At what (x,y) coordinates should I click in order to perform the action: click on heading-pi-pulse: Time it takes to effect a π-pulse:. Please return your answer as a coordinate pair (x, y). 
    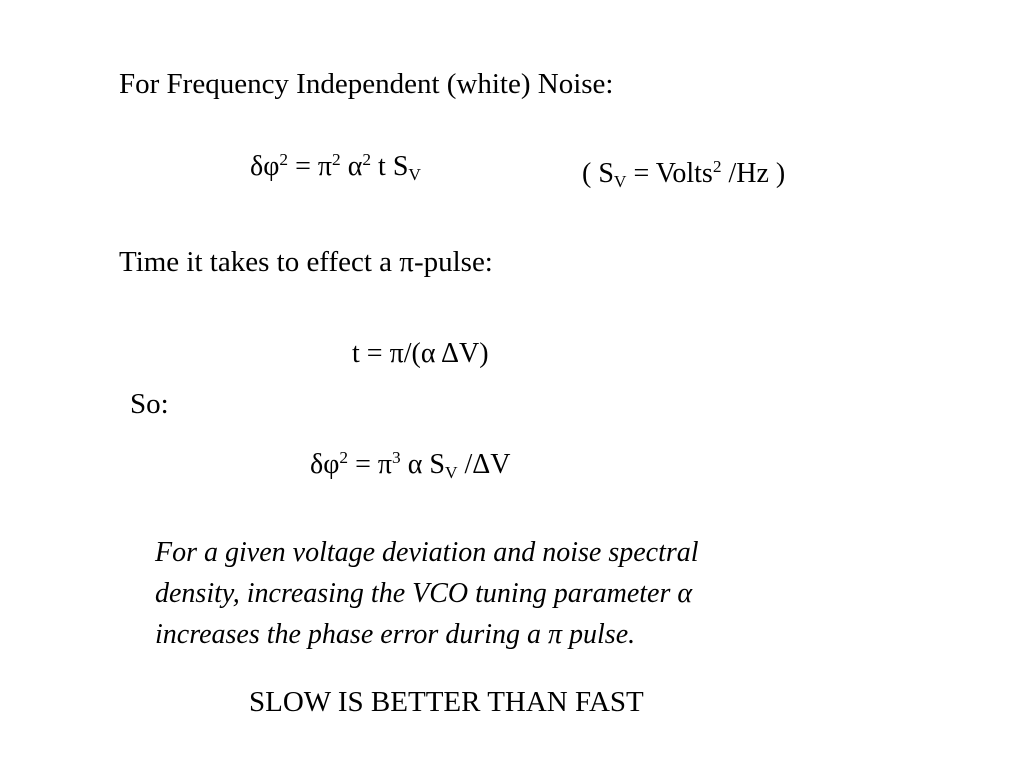
    Looking at the image, I should click on (306, 262).